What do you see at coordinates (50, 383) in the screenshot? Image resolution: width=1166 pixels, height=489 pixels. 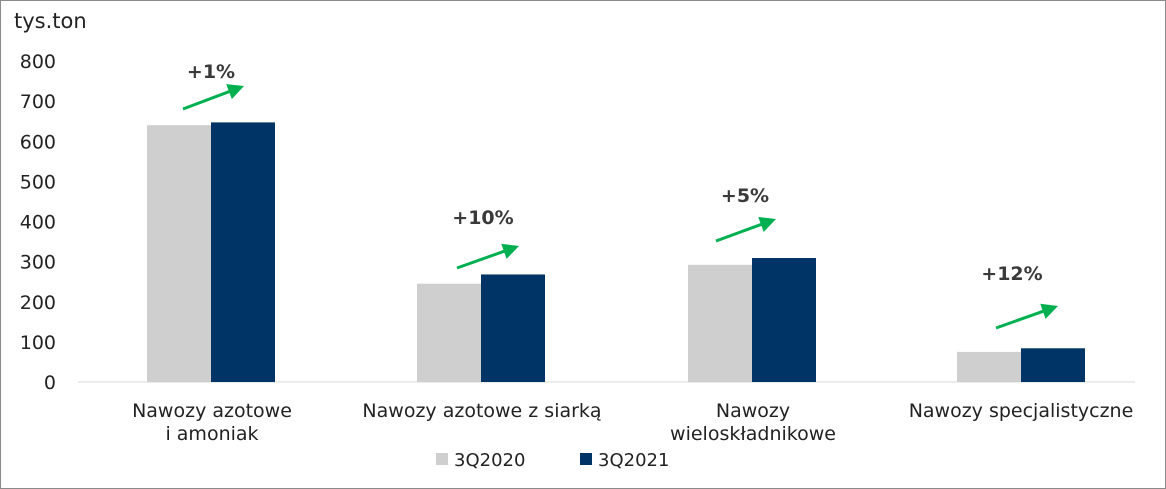 I see `y-tick-label: 0` at bounding box center [50, 383].